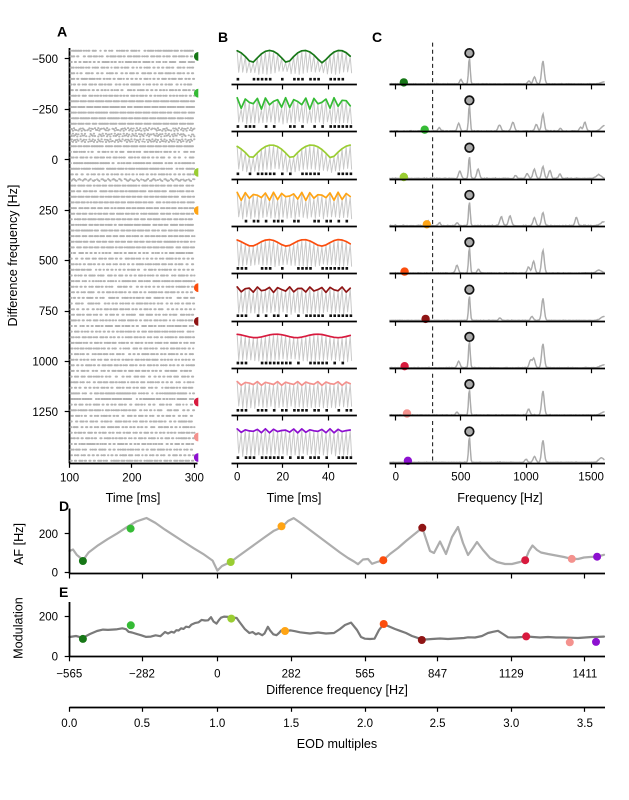 This screenshot has width=629, height=800. What do you see at coordinates (45, 110) in the screenshot?
I see `svg-text: −250` at bounding box center [45, 110].